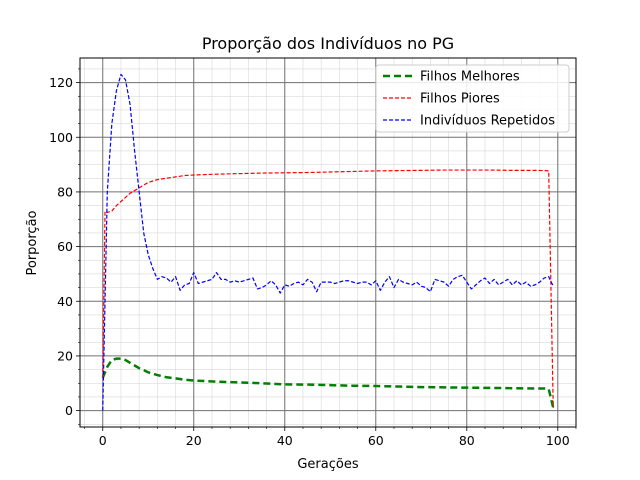 The height and width of the screenshot is (480, 640). What do you see at coordinates (558, 440) in the screenshot?
I see `x-tick-label: 100` at bounding box center [558, 440].